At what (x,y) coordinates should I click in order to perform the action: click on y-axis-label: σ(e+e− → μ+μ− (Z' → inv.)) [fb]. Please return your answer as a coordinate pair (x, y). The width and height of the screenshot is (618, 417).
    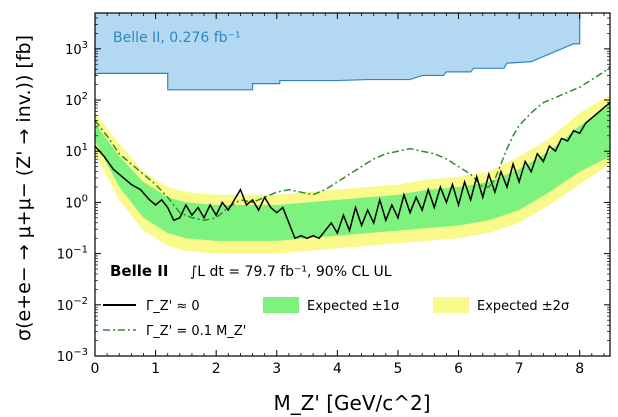
    Looking at the image, I should click on (24, 188).